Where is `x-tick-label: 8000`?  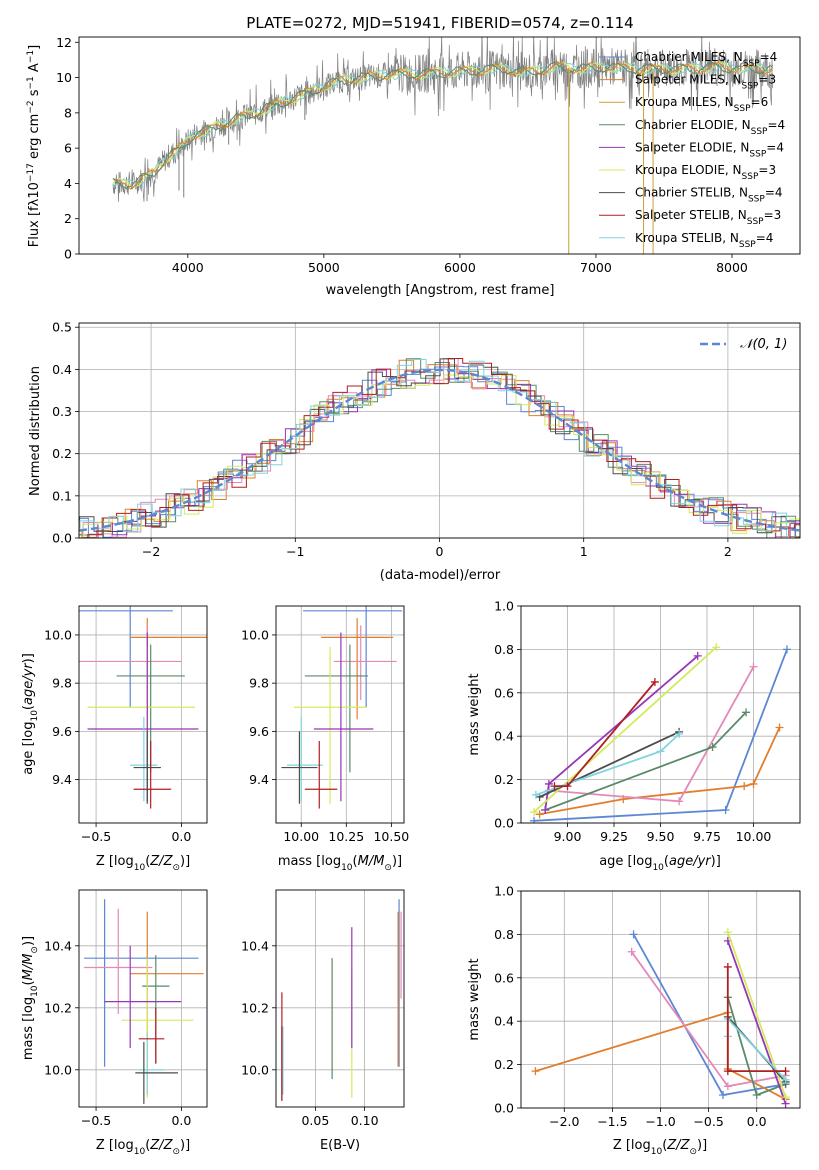 x-tick-label: 8000 is located at coordinates (732, 267).